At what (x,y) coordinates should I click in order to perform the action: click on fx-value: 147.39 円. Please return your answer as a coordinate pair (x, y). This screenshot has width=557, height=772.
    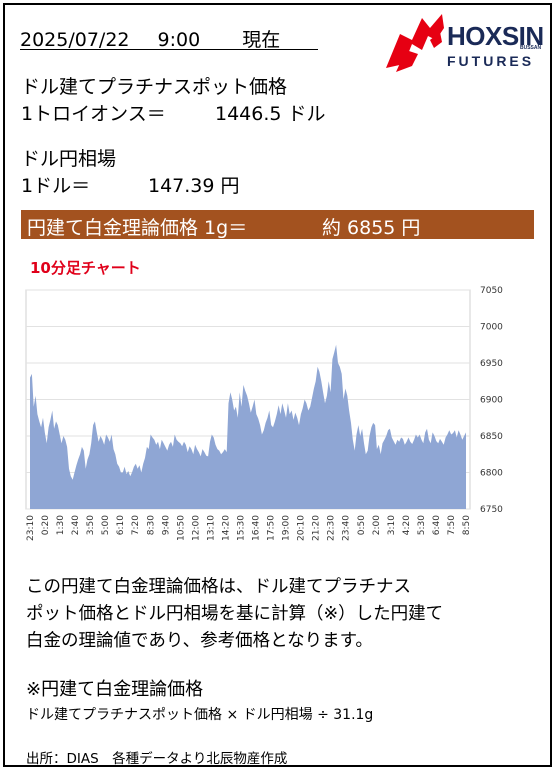
    Looking at the image, I should click on (194, 186).